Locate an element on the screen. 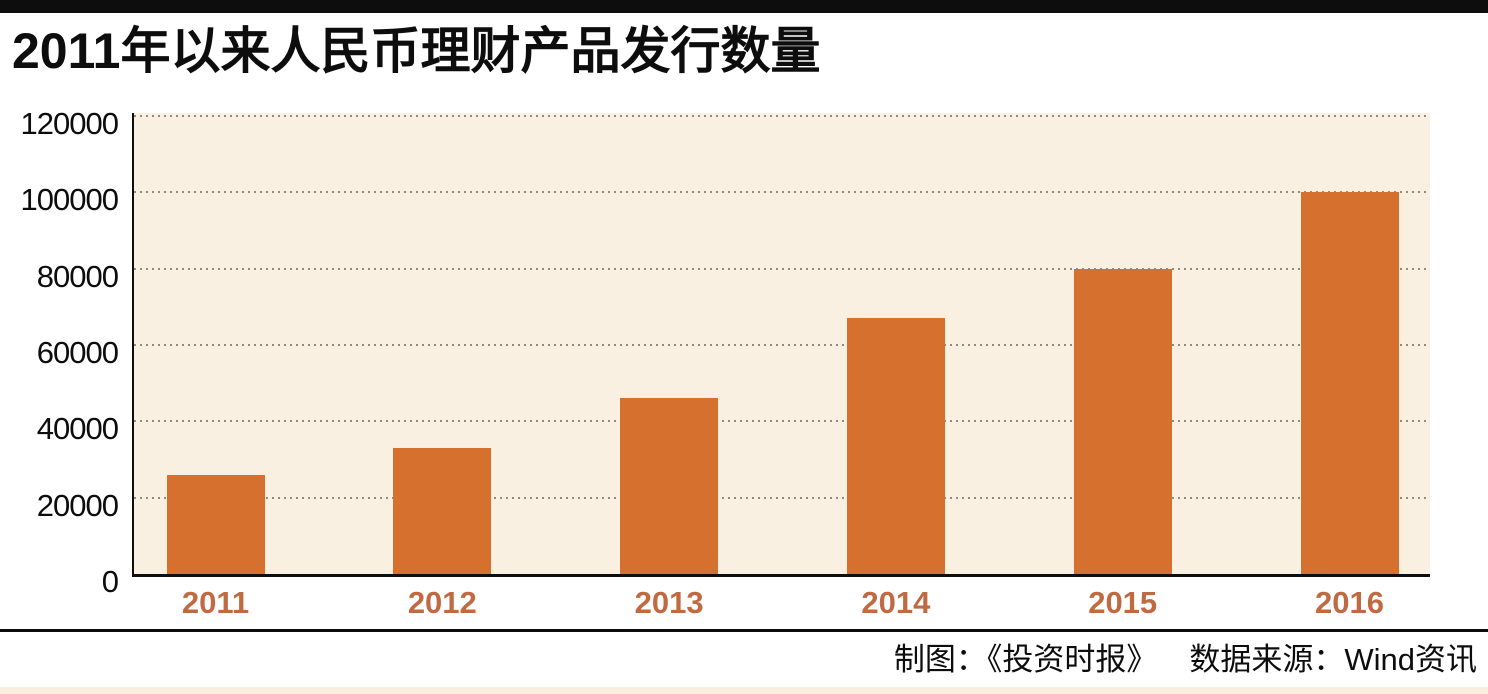  y-tick-label: 80000 is located at coordinates (77, 276).